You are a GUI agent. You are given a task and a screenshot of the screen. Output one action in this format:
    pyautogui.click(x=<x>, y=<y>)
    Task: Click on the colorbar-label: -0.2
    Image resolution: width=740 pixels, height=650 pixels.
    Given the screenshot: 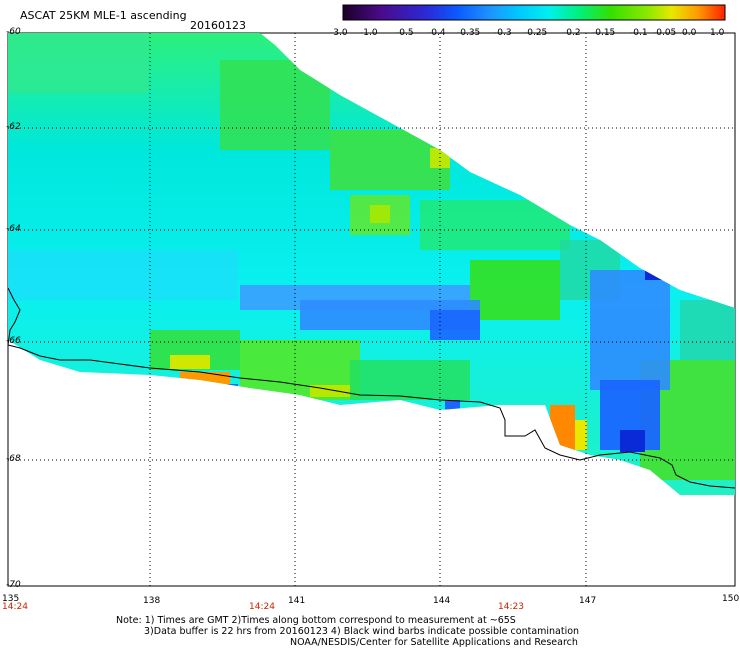 What is the action you would take?
    pyautogui.click(x=572, y=33)
    